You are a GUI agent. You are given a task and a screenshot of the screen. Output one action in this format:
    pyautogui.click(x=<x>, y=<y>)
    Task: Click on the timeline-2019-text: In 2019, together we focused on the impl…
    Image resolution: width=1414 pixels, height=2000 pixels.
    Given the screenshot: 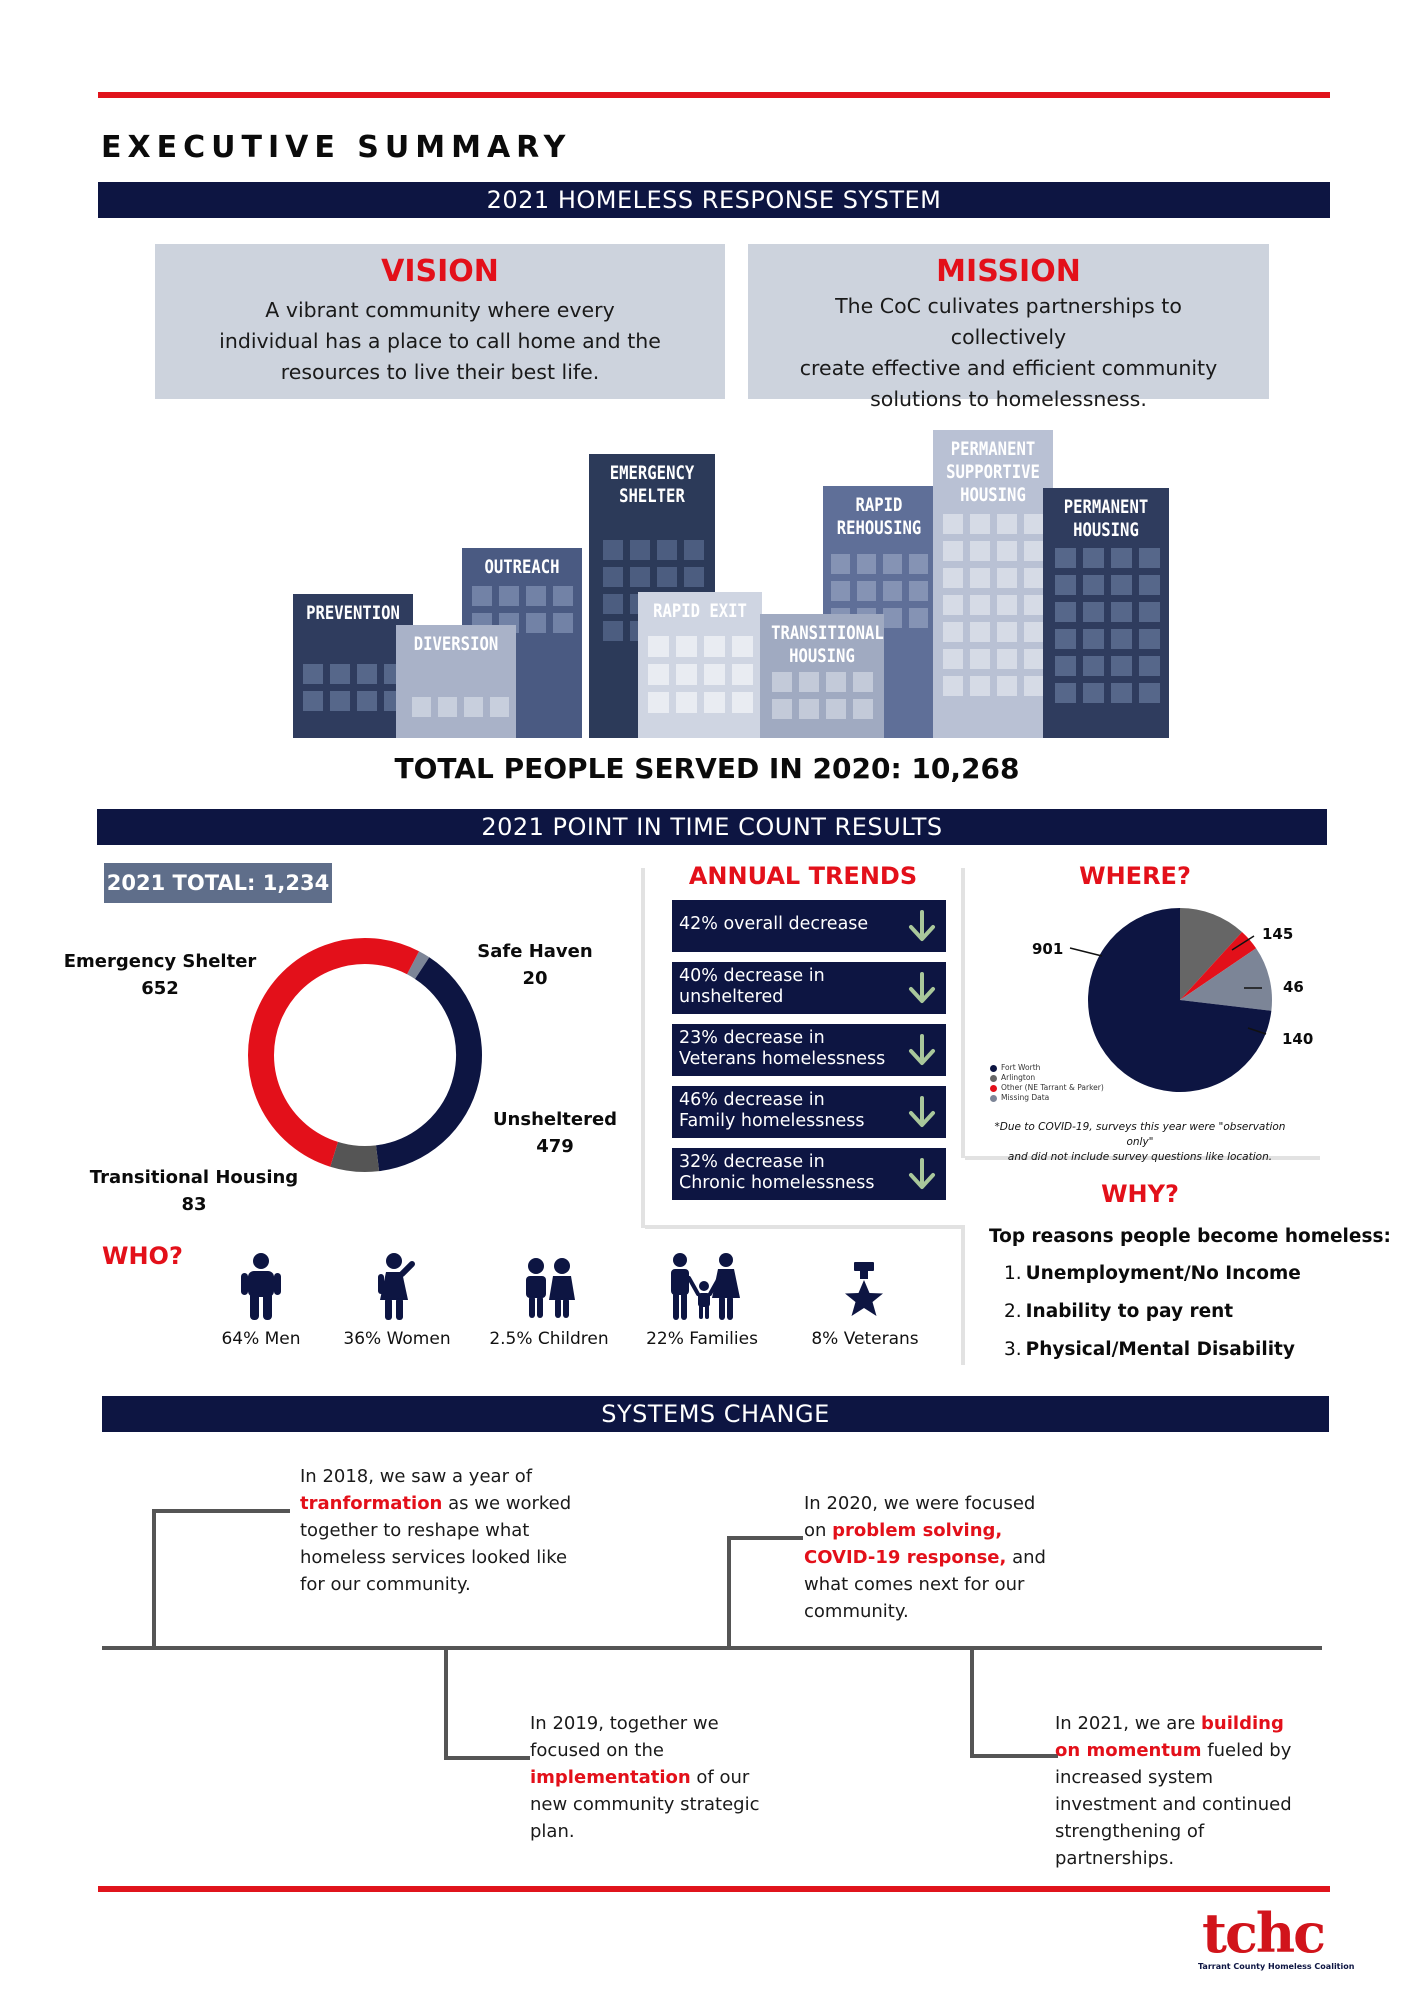 What is the action you would take?
    pyautogui.click(x=645, y=1777)
    